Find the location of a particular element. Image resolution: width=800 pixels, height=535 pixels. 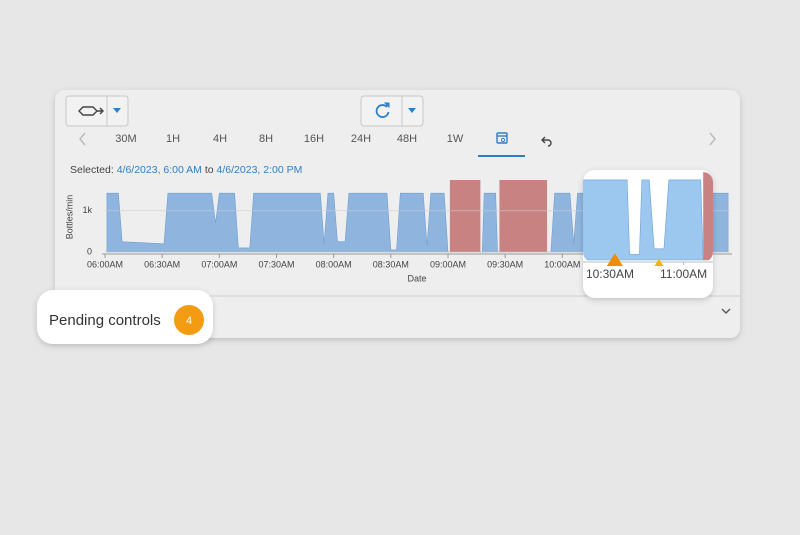

zoom-x-tick-label: 10:30AM is located at coordinates (610, 274).